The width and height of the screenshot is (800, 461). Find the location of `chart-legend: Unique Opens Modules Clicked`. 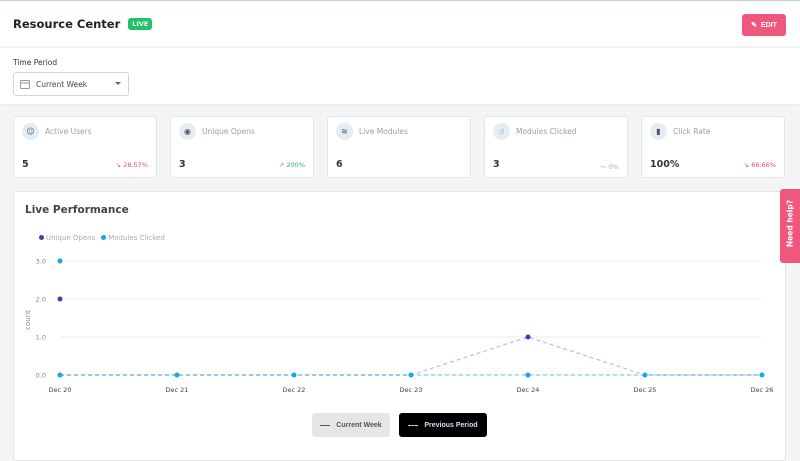

chart-legend: Unique Opens Modules Clicked is located at coordinates (102, 238).